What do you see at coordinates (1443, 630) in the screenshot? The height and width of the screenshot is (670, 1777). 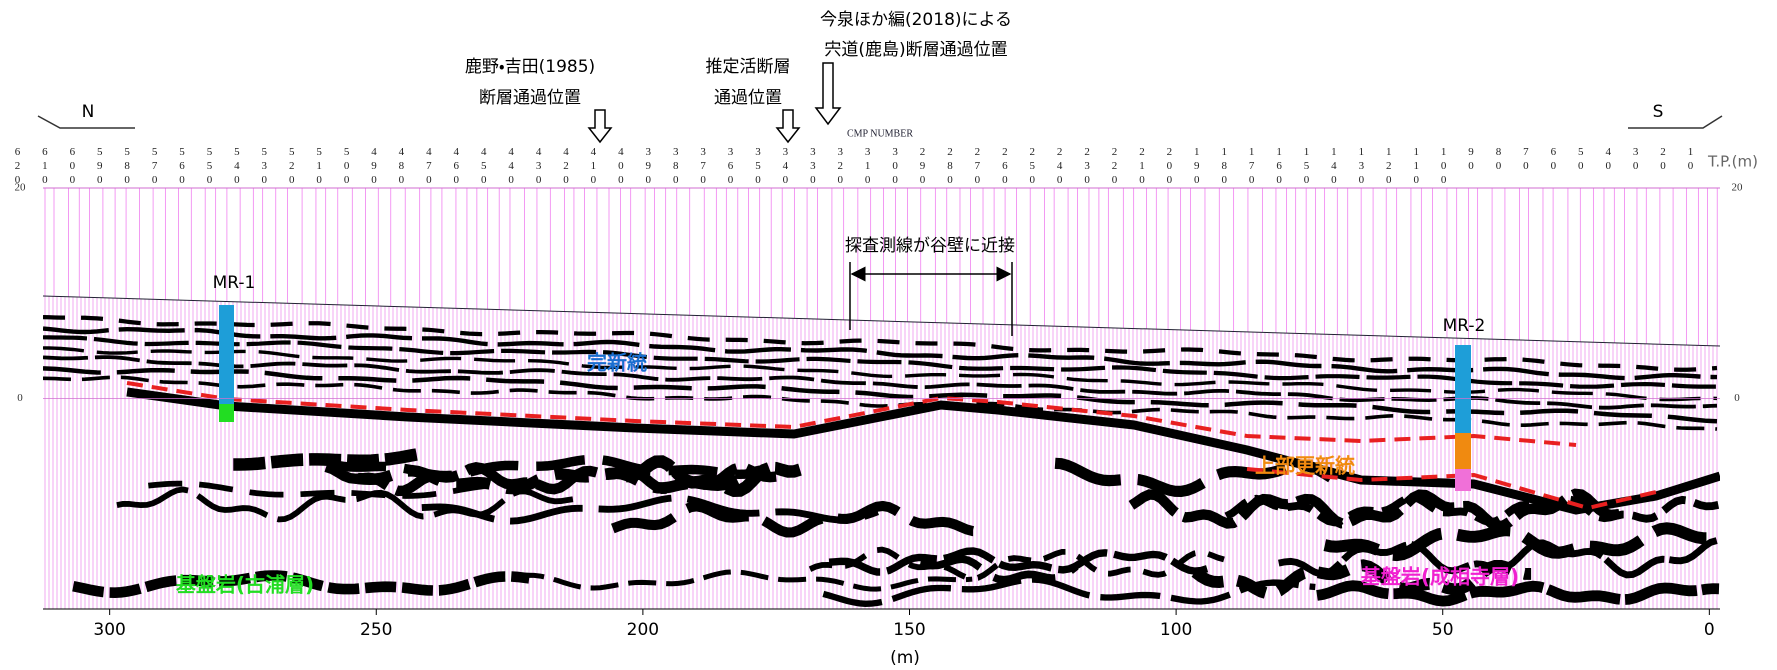 I see `x-tick-label: 50` at bounding box center [1443, 630].